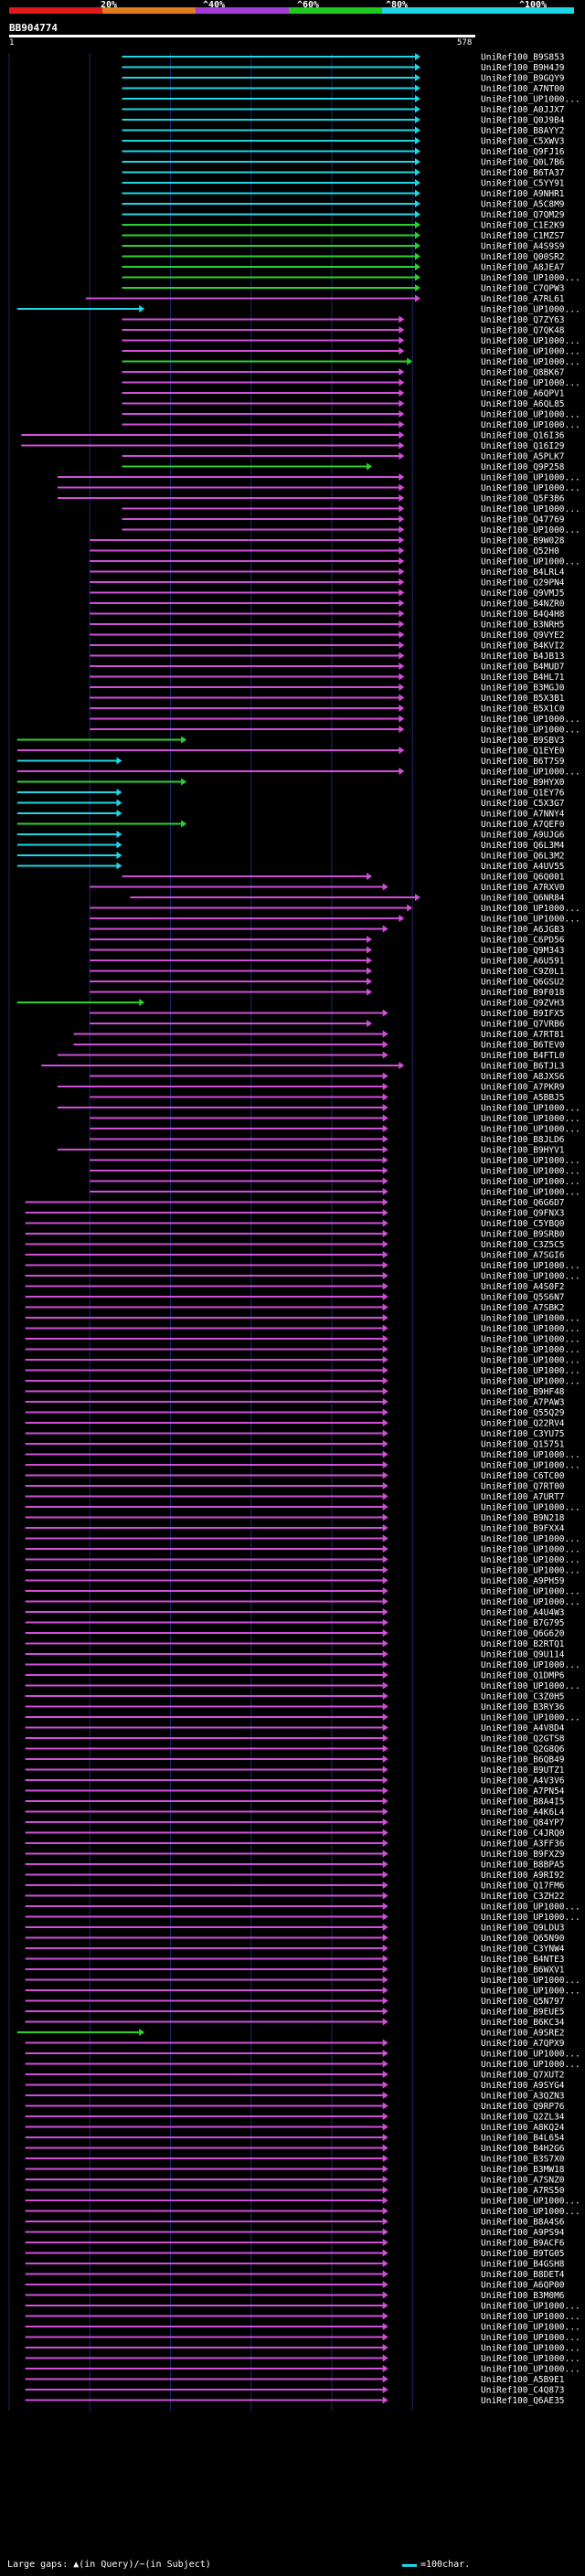 Image resolution: width=585 pixels, height=2576 pixels. What do you see at coordinates (523, 121) in the screenshot?
I see `hit-label: UniRef100_Q0J9B4` at bounding box center [523, 121].